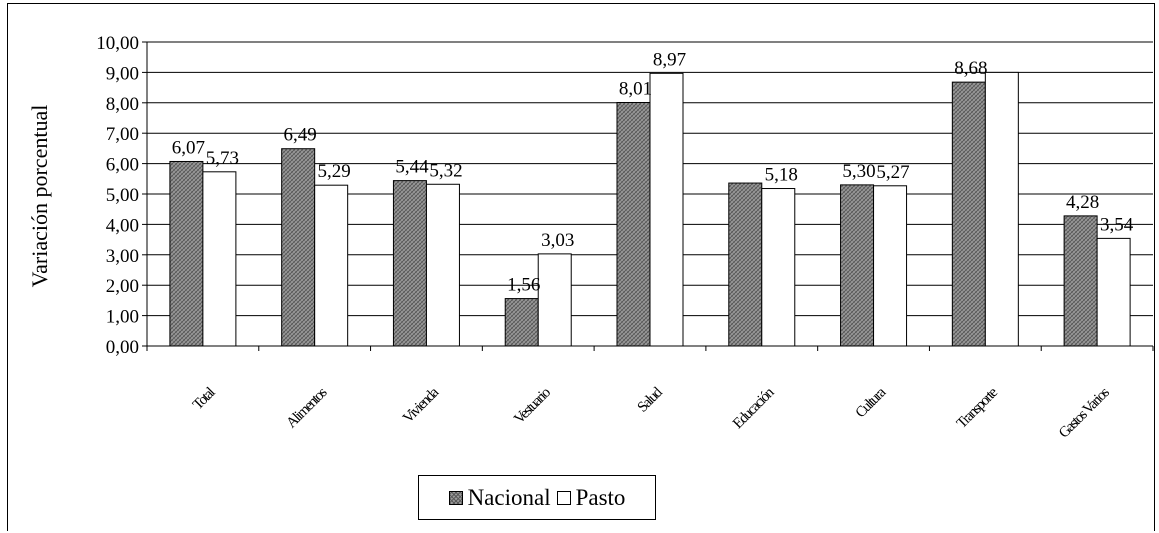 The width and height of the screenshot is (1159, 533). Describe the element at coordinates (1082, 202) in the screenshot. I see `data-label: 4,28` at that location.